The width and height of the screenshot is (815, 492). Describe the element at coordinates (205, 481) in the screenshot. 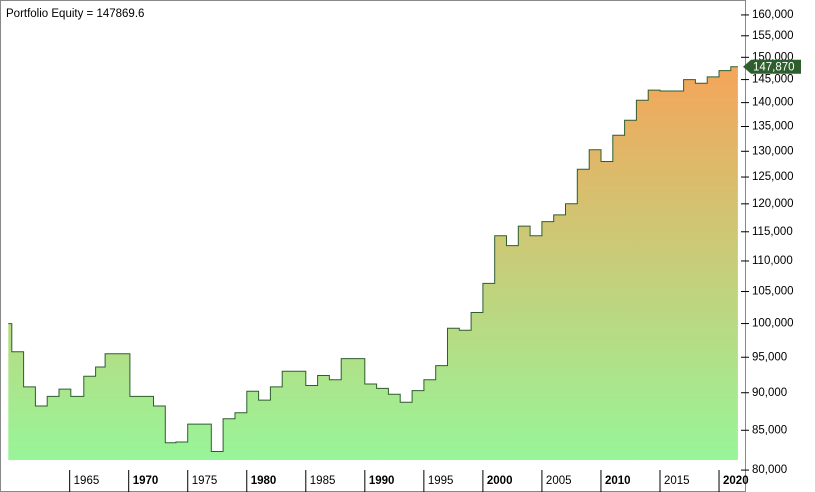

I see `x-tick-label: 1975` at that location.